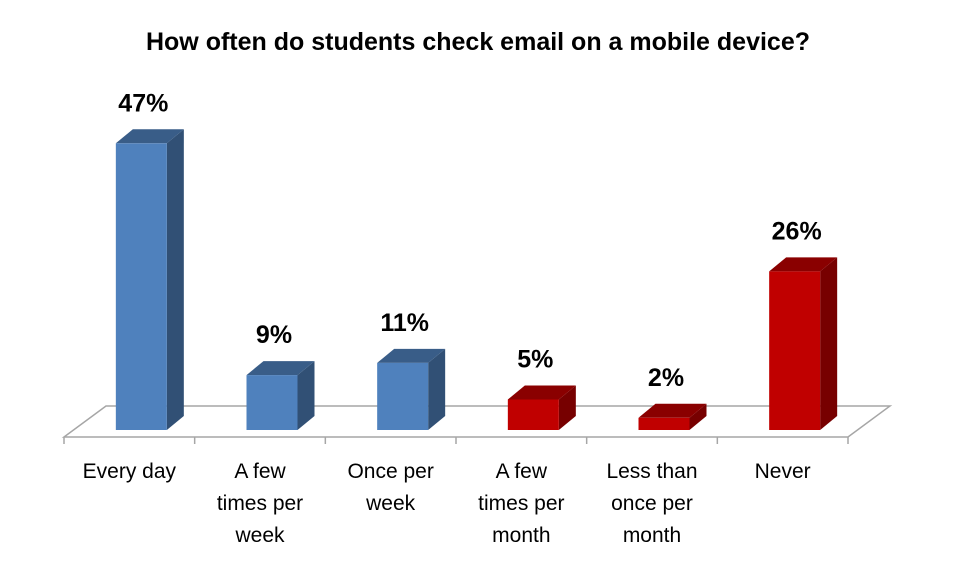 This screenshot has height=573, width=957. What do you see at coordinates (666, 378) in the screenshot?
I see `data-label: 2%` at bounding box center [666, 378].